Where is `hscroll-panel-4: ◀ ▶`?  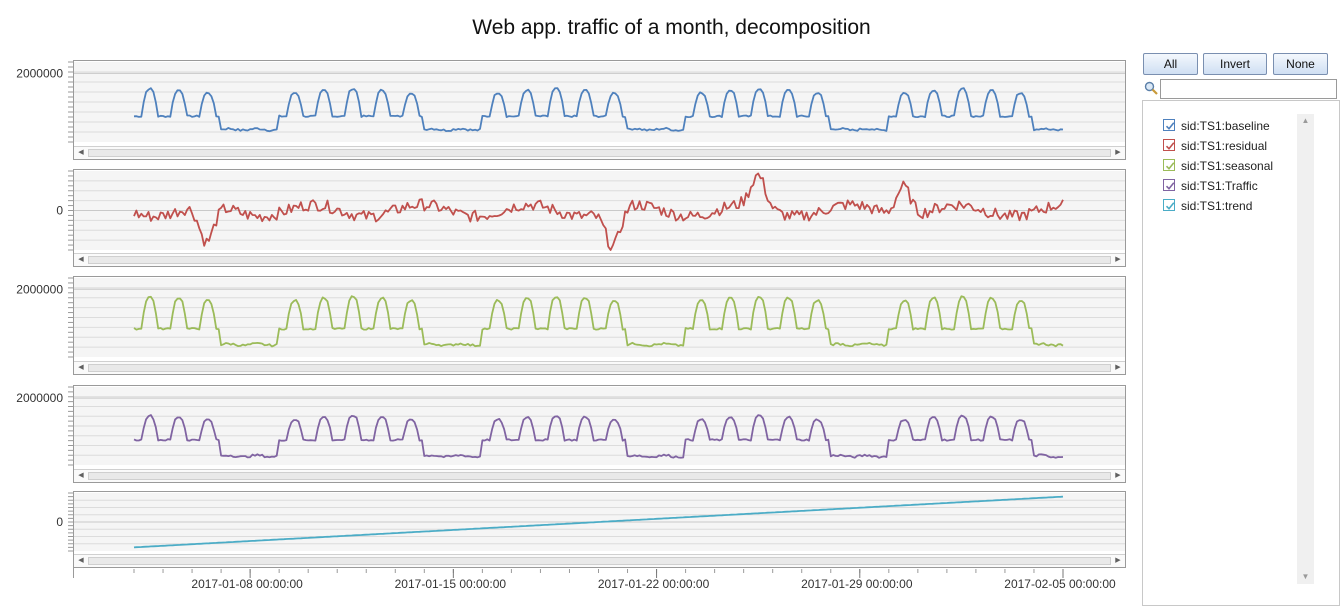
hscroll-panel-4: ◀ ▶ is located at coordinates (599, 475).